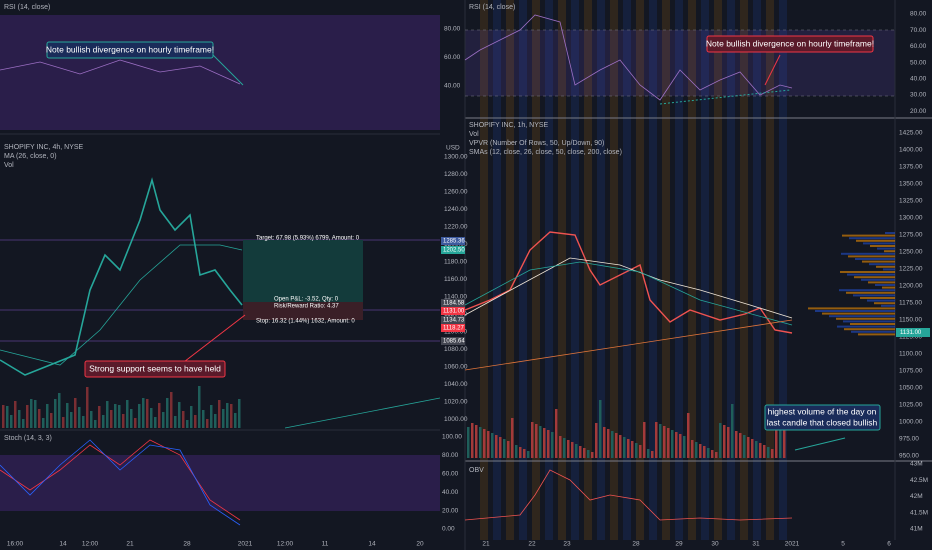 The image size is (932, 550). Describe the element at coordinates (792, 544) in the screenshot. I see `time-label: 2021` at that location.